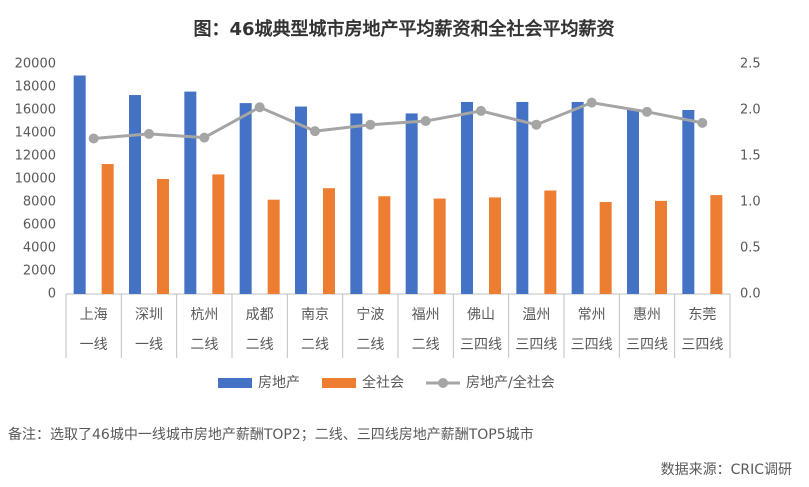  I want to click on y2-tick-label: 0.0, so click(750, 294).